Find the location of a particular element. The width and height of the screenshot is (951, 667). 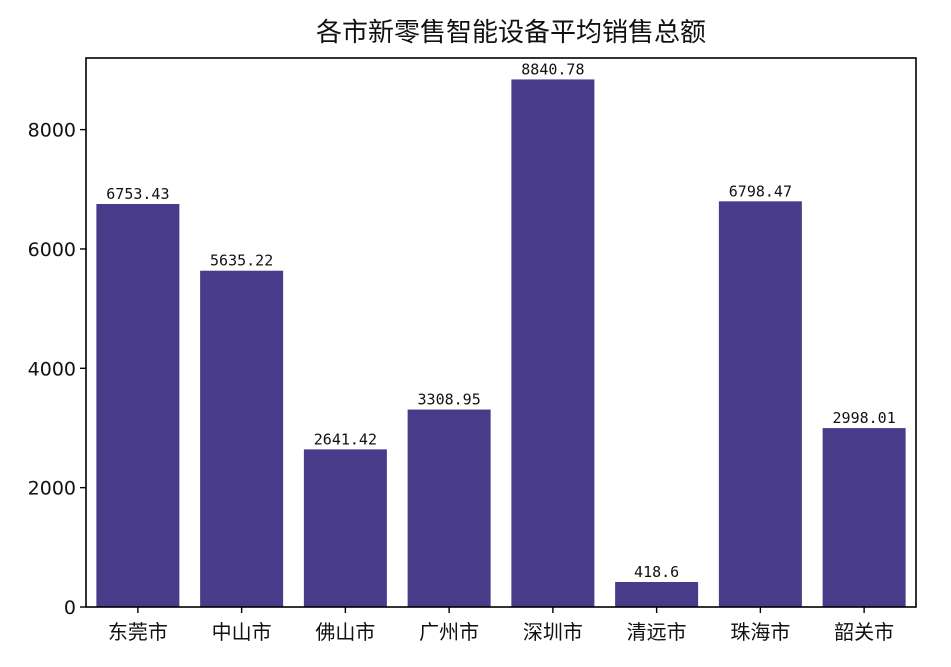

data-label: 6753.43 is located at coordinates (137, 194).